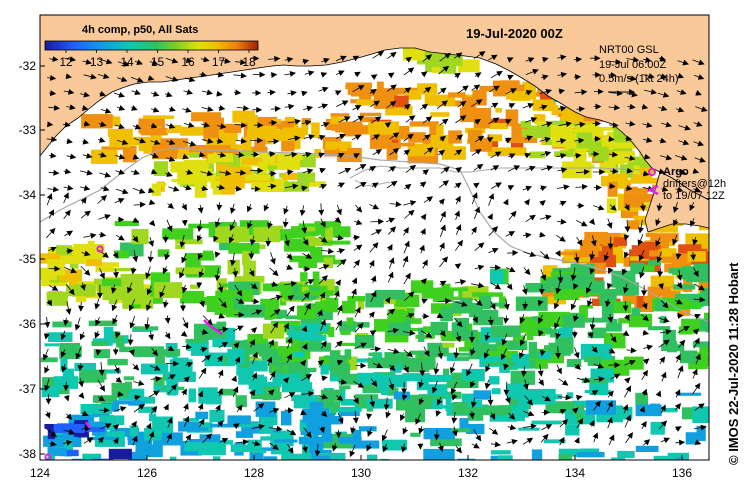 The height and width of the screenshot is (496, 749). Describe the element at coordinates (249, 62) in the screenshot. I see `colorbar-tick-label: 18` at that location.